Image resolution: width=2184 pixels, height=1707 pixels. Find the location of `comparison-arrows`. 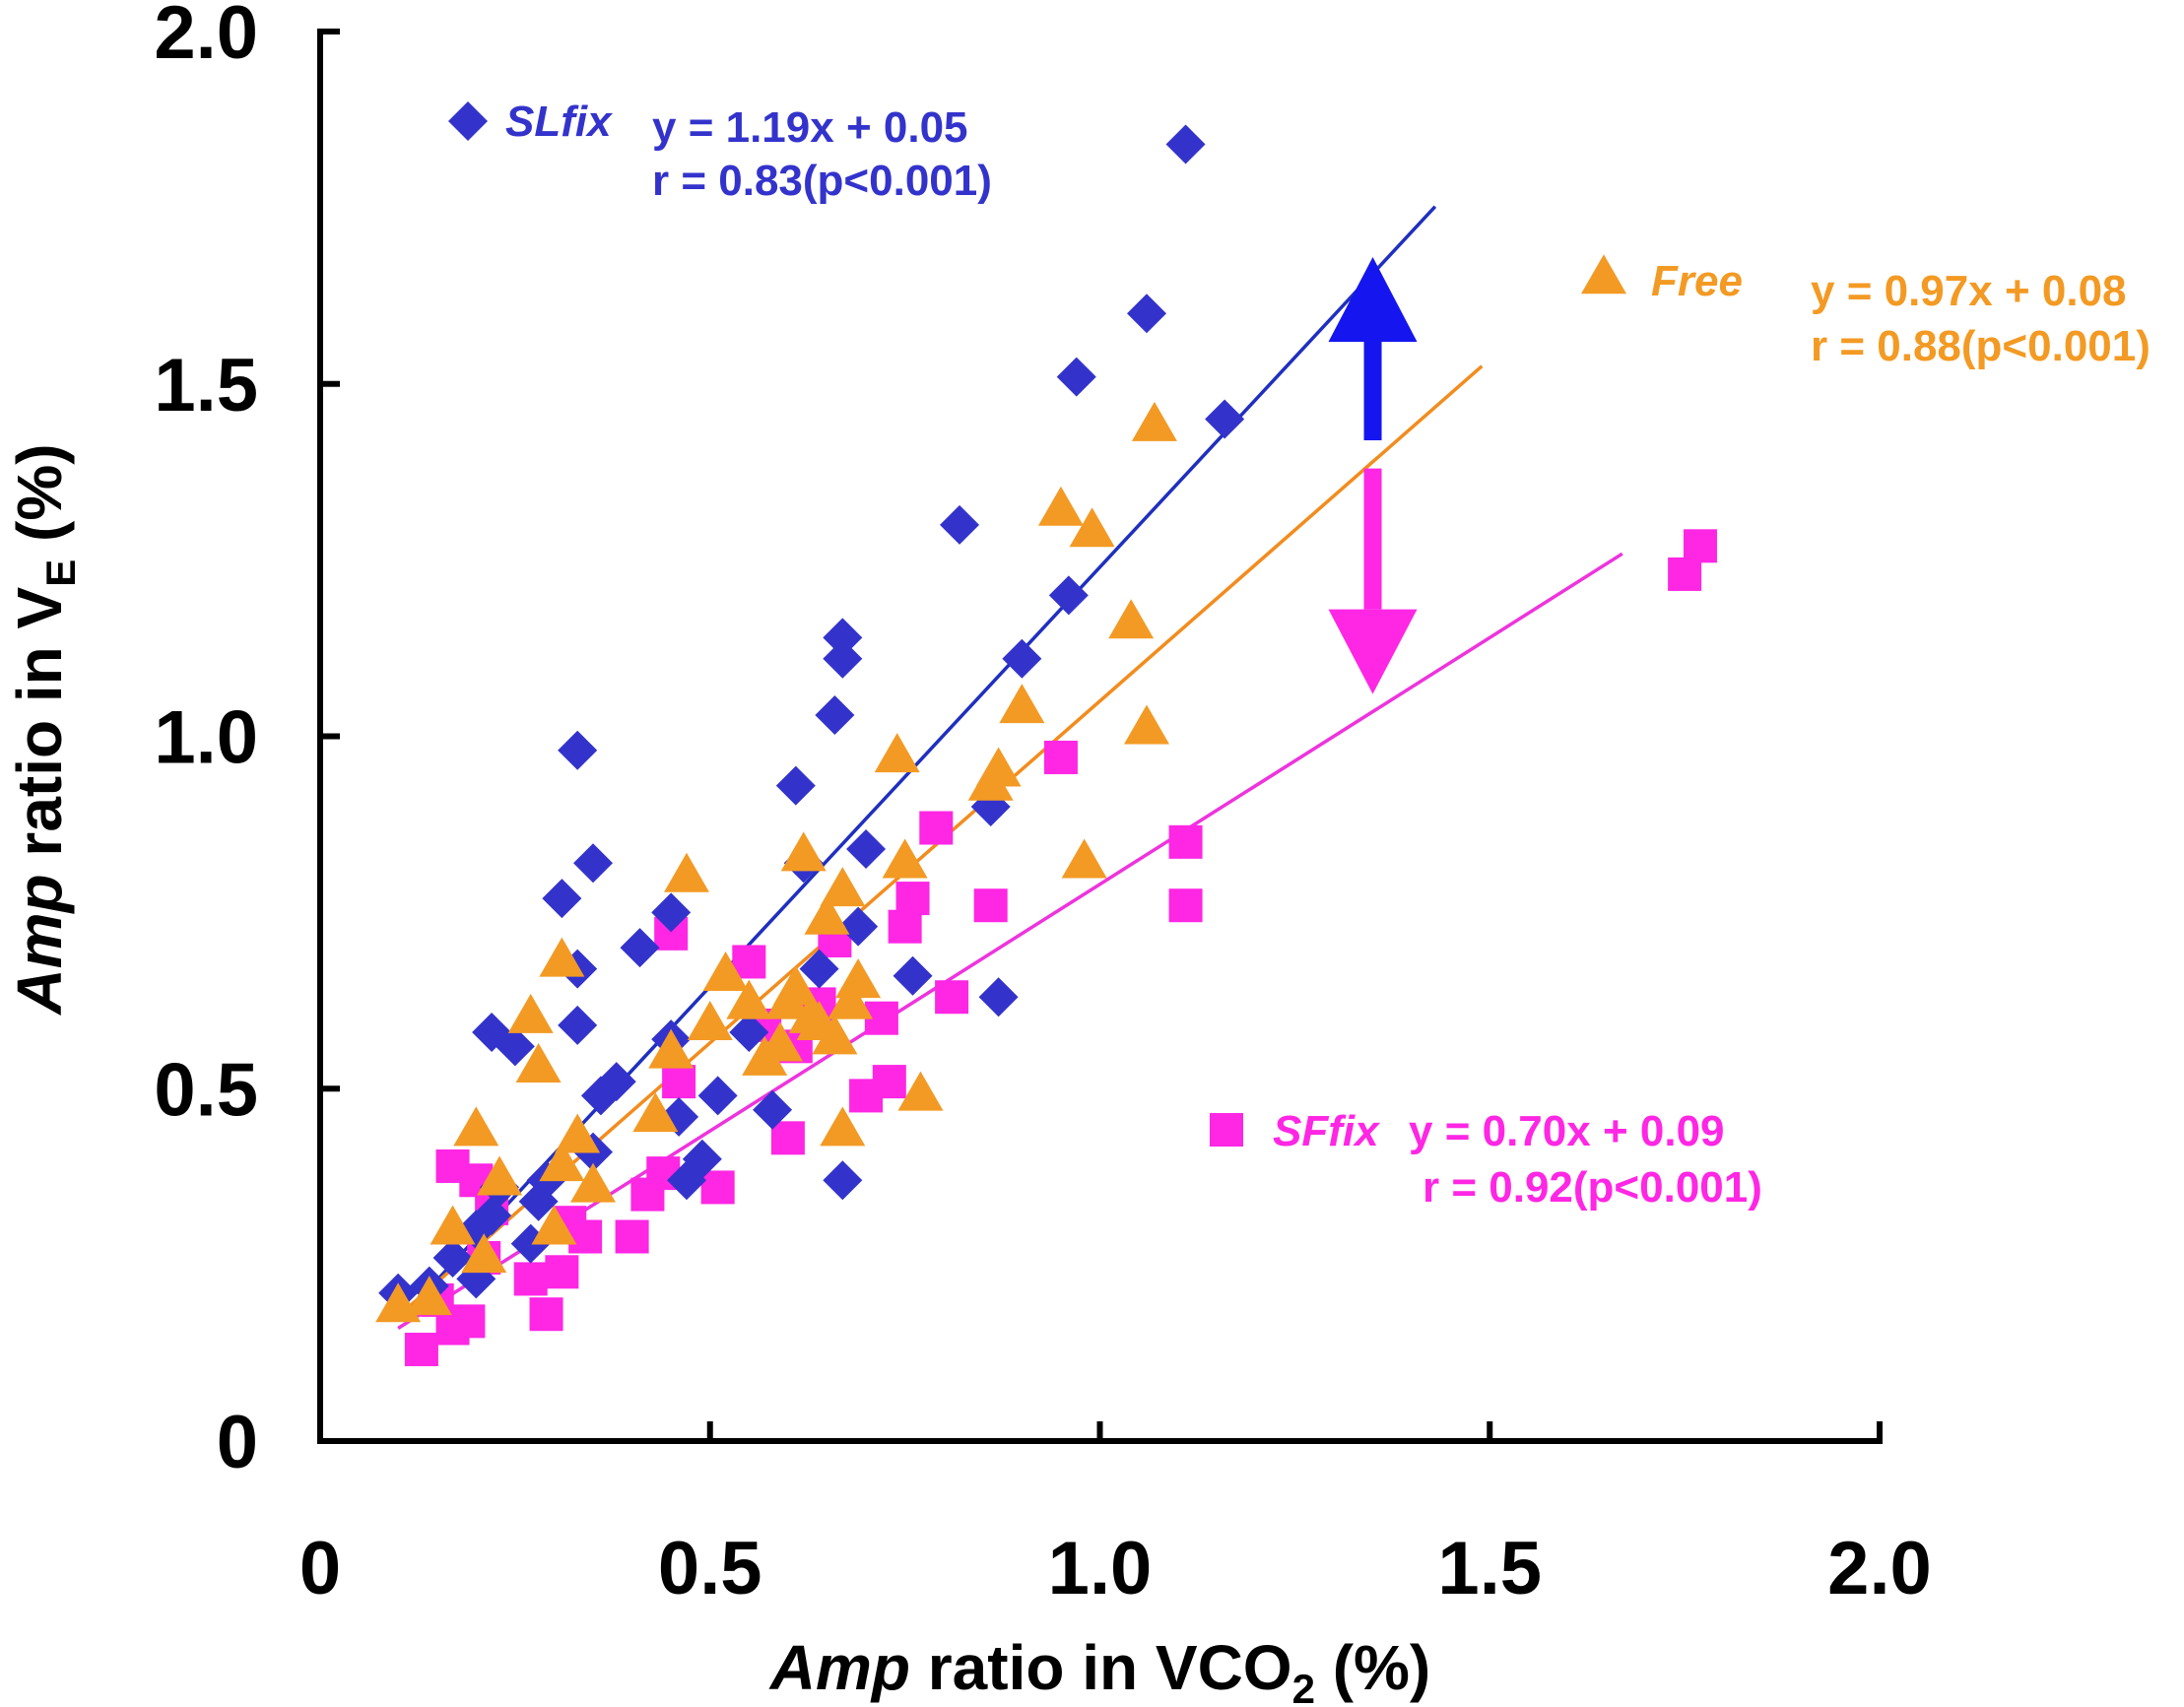

comparison-arrows is located at coordinates (1373, 475).